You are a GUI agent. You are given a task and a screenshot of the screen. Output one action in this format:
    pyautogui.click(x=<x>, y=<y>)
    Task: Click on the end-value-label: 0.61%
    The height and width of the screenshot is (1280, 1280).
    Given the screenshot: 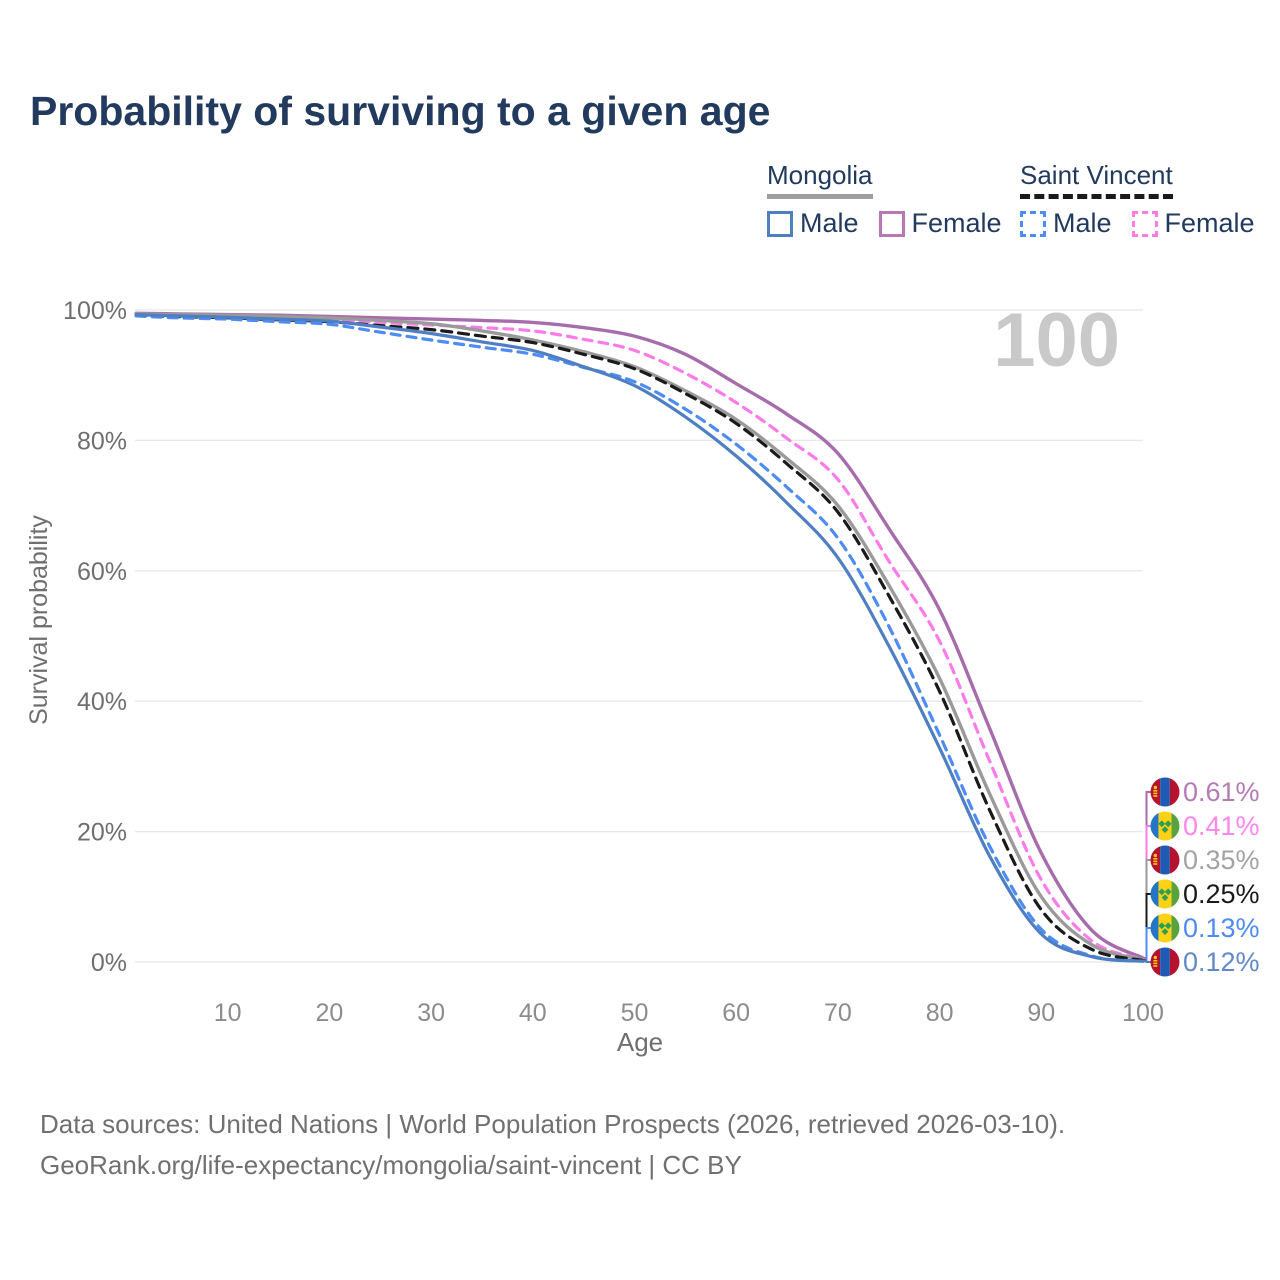 What is the action you would take?
    pyautogui.click(x=1221, y=792)
    